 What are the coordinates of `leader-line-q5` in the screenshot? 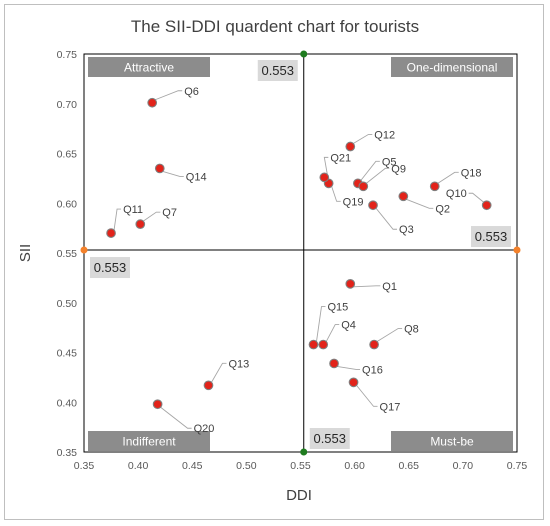 It's located at (370, 170).